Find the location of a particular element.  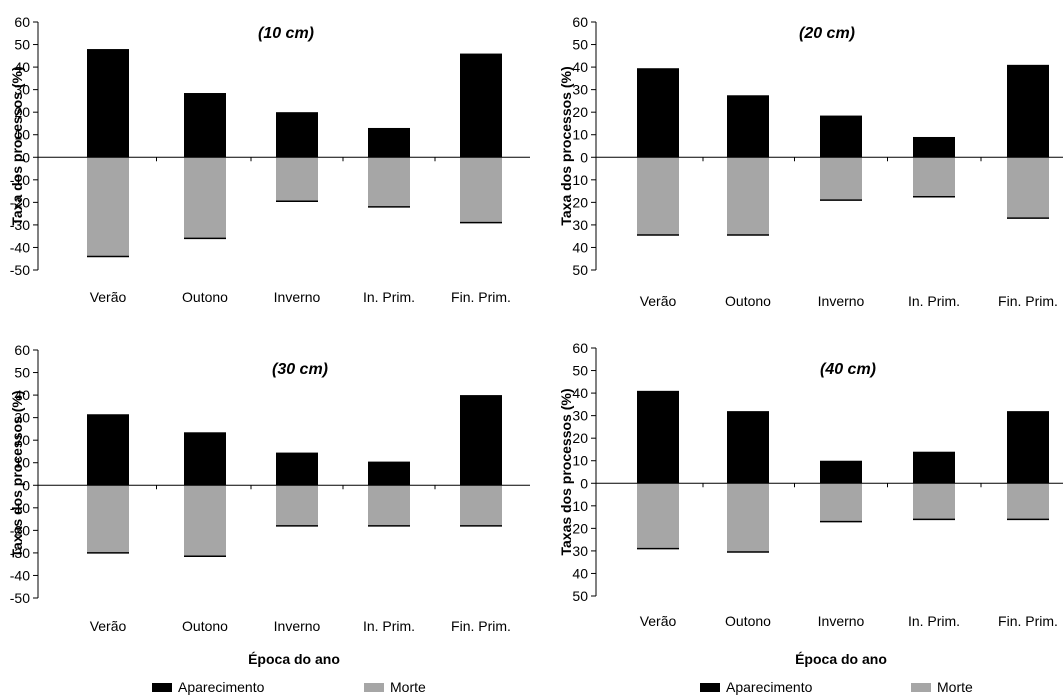

y-tick-label: -10 is located at coordinates (20, 180).